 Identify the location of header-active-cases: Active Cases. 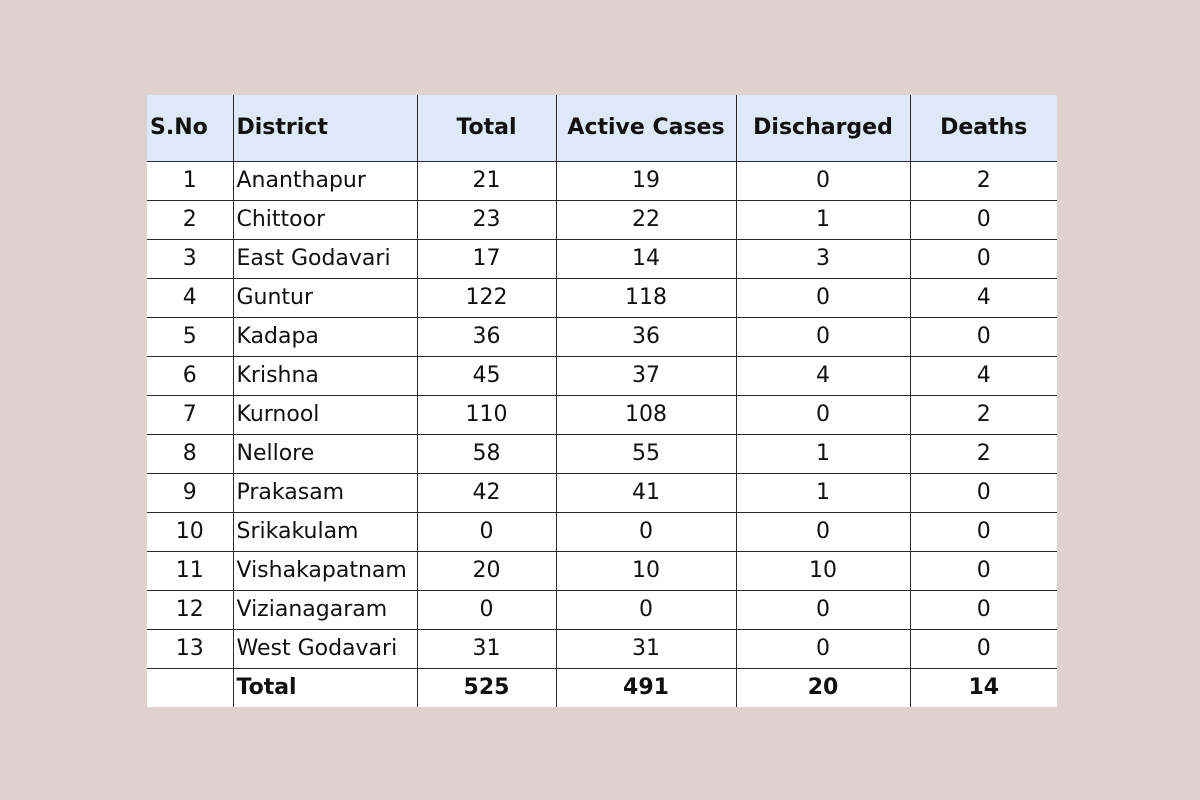
(645, 128).